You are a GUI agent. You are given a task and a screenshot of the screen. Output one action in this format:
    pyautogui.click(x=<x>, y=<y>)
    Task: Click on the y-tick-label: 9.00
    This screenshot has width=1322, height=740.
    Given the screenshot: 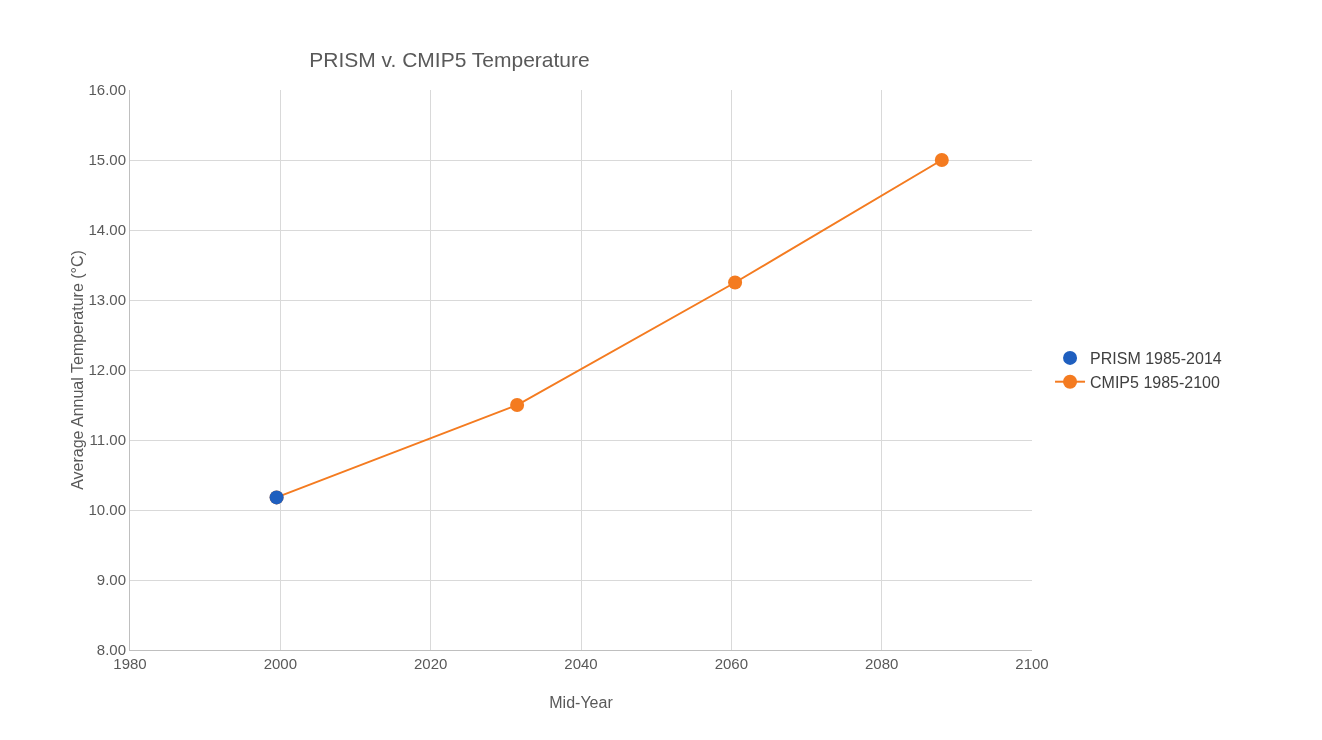 What is the action you would take?
    pyautogui.click(x=111, y=580)
    